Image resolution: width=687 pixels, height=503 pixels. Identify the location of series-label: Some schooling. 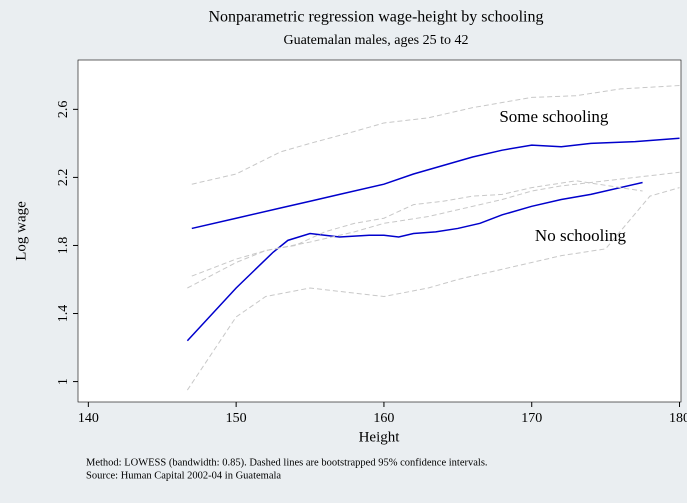
(554, 116).